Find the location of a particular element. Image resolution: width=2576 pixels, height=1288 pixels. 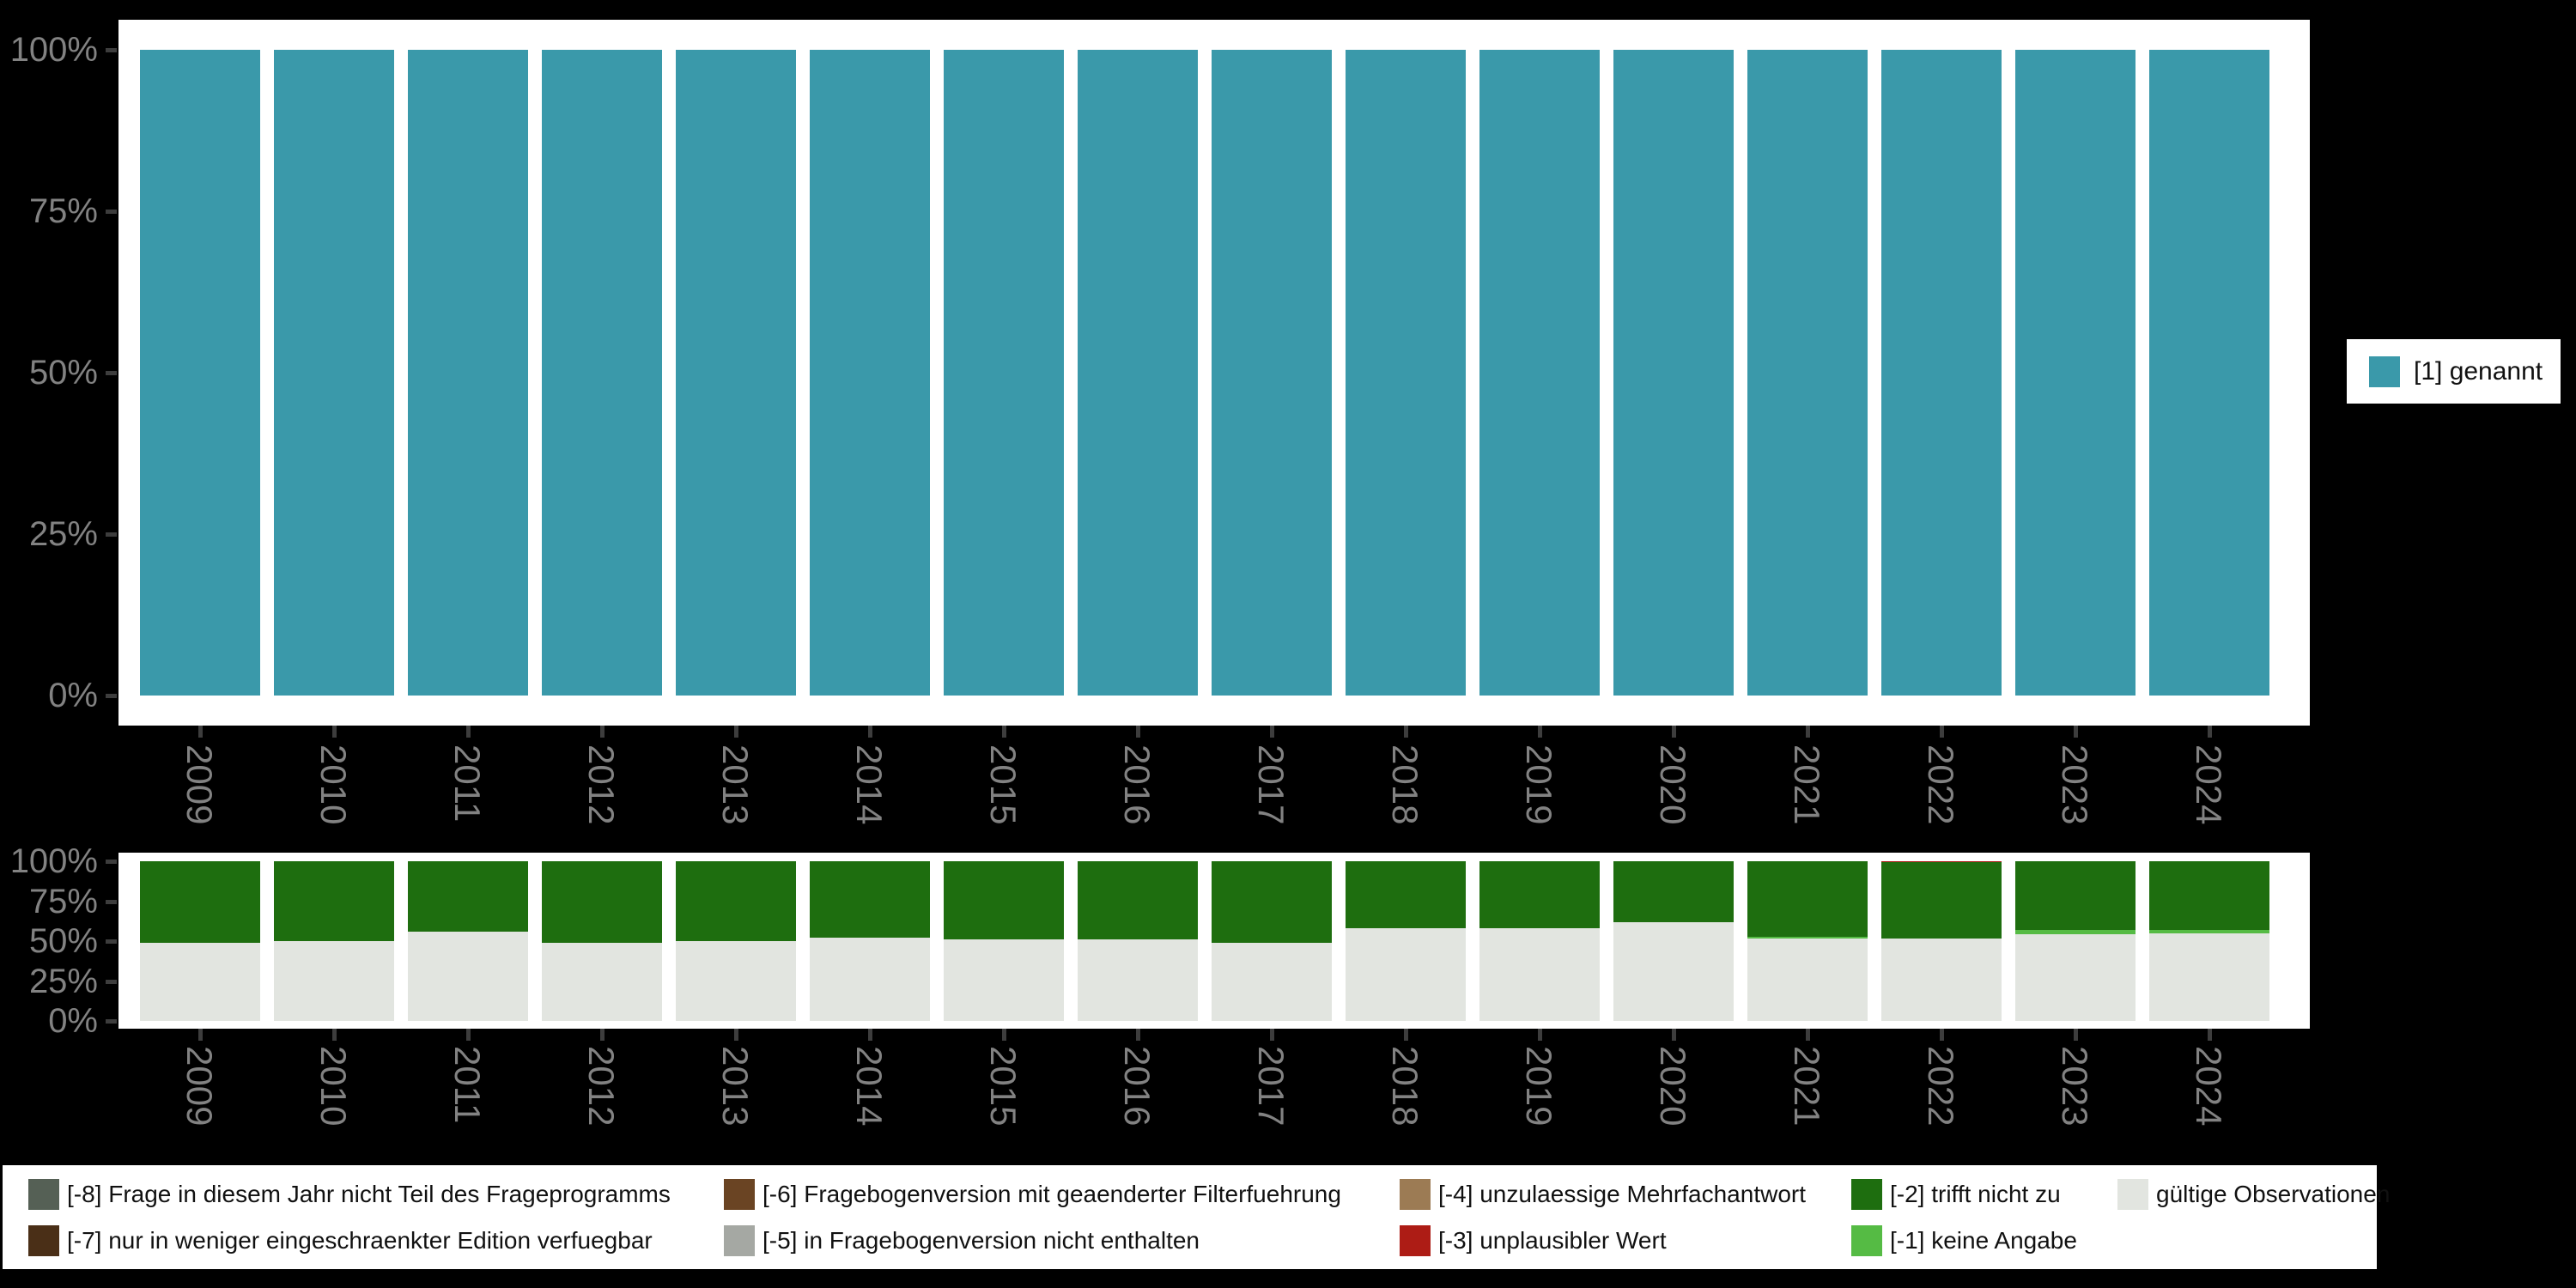

y-axis-tick-label: 0% is located at coordinates (73, 695).